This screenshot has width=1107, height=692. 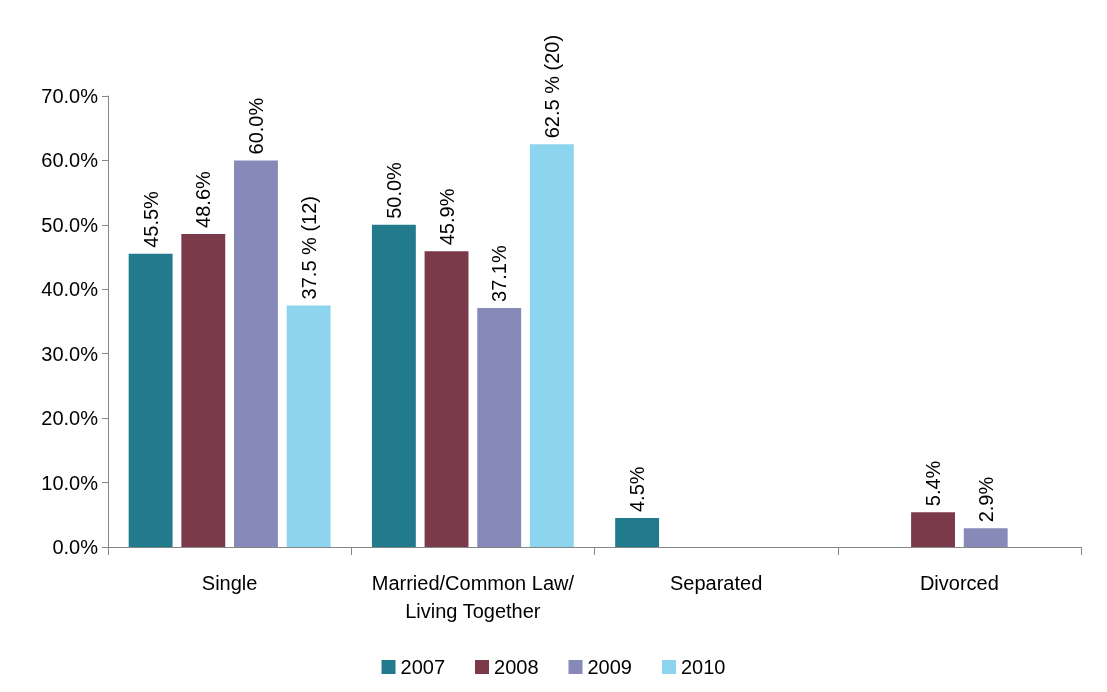 I want to click on y-tick-label: 20.0%, so click(x=70, y=418).